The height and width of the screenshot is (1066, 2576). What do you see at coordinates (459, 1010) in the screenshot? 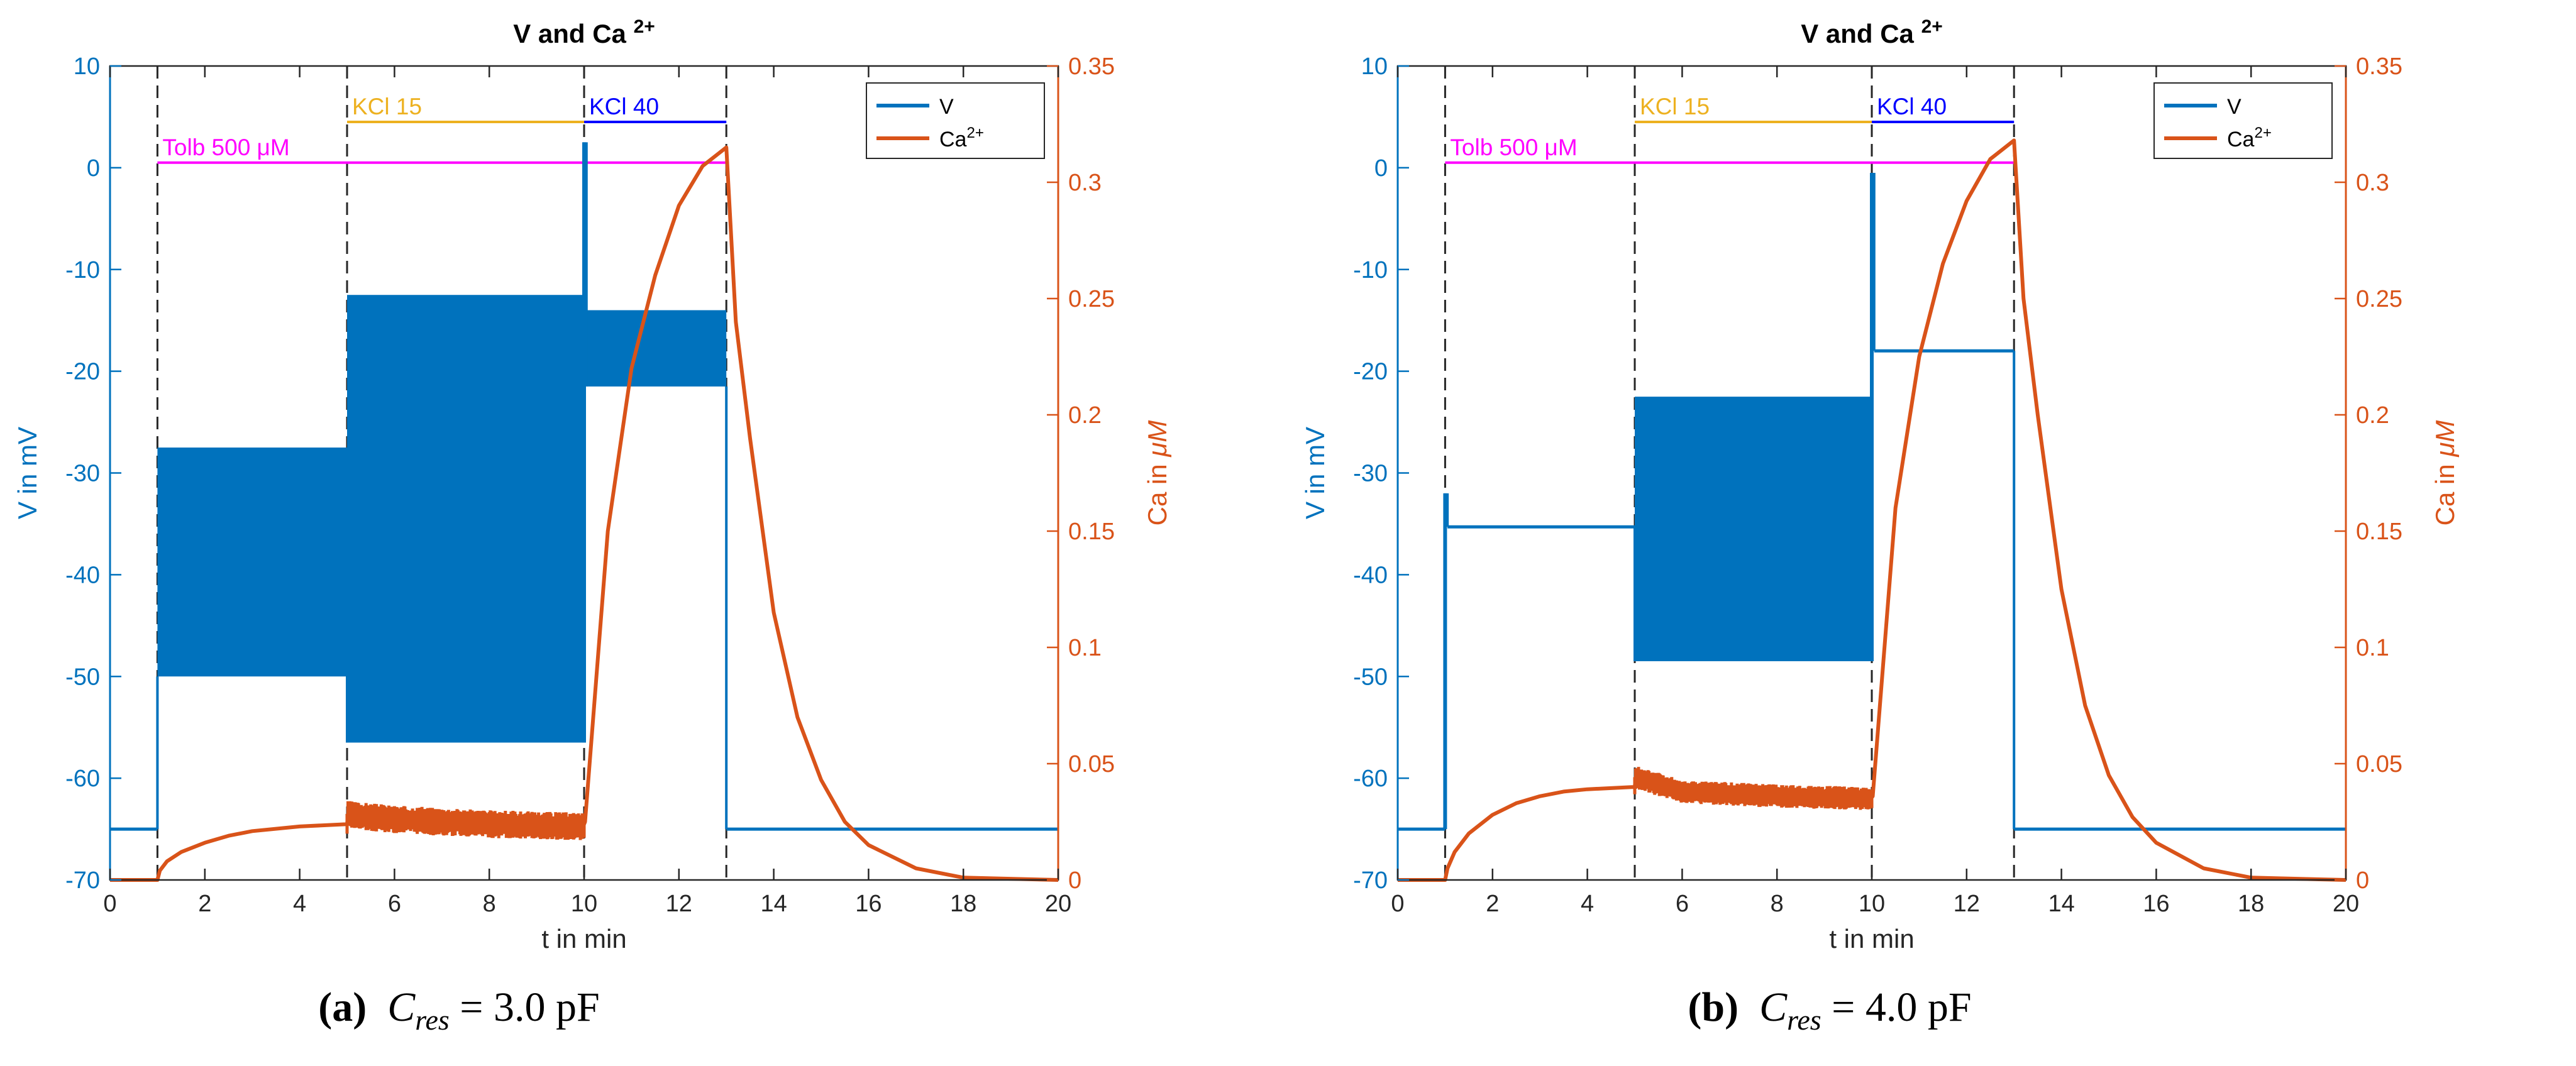
I see `caption-a: (a) Cres = 3.0 pF` at bounding box center [459, 1010].